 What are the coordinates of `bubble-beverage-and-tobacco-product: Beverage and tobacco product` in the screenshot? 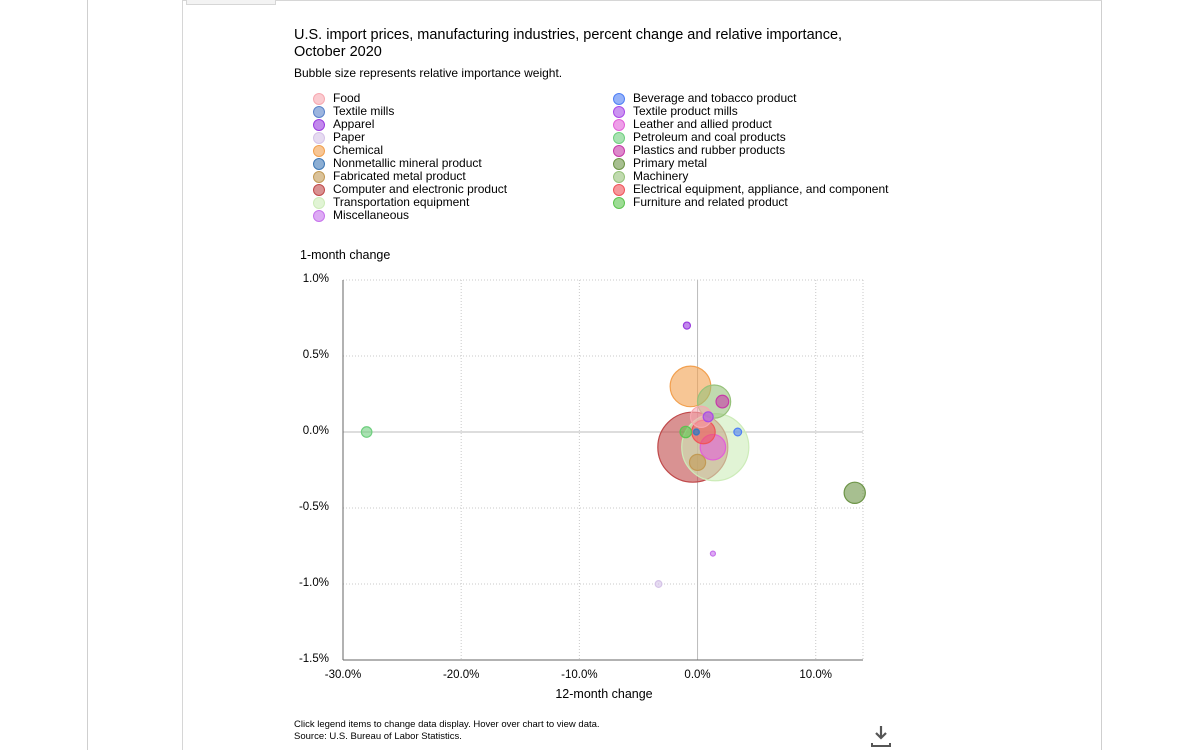 It's located at (738, 432).